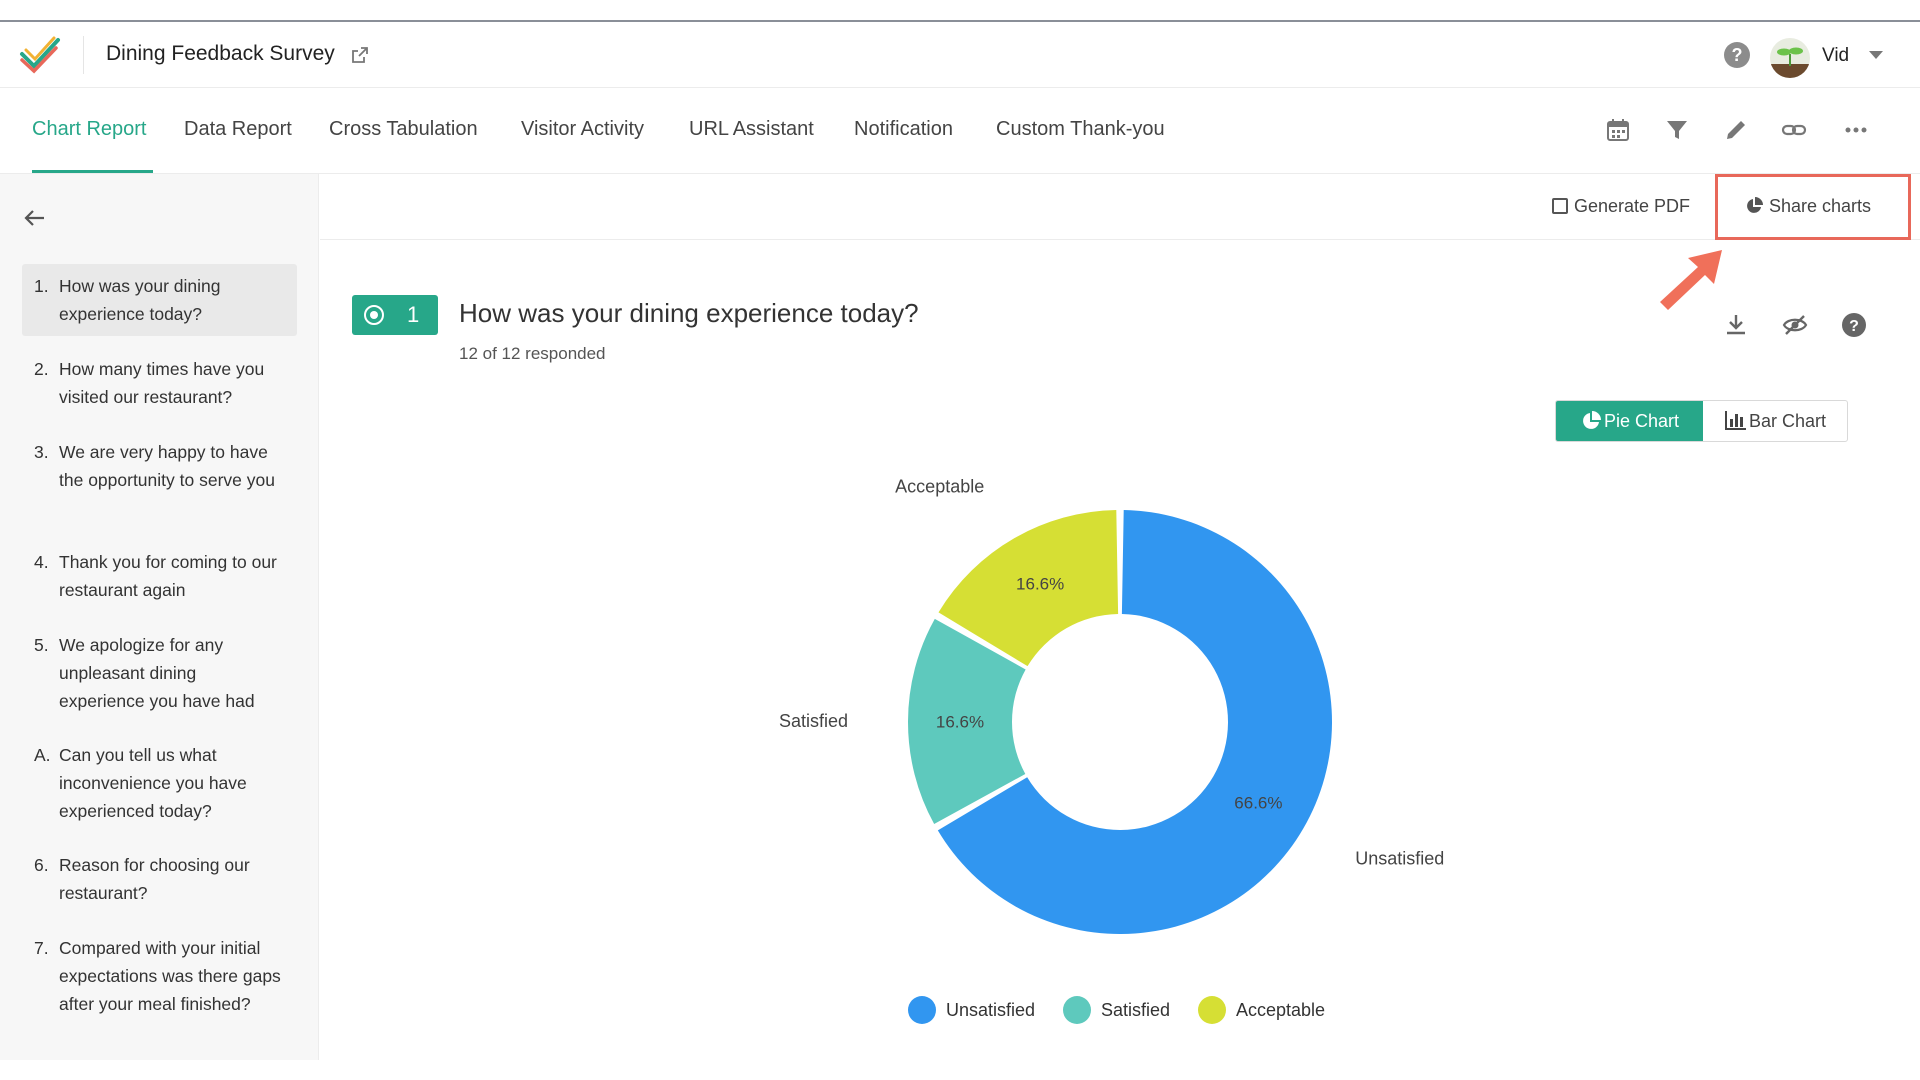 The image size is (1920, 1080). What do you see at coordinates (991, 1010) in the screenshot?
I see `legend-label: Unsatisfied` at bounding box center [991, 1010].